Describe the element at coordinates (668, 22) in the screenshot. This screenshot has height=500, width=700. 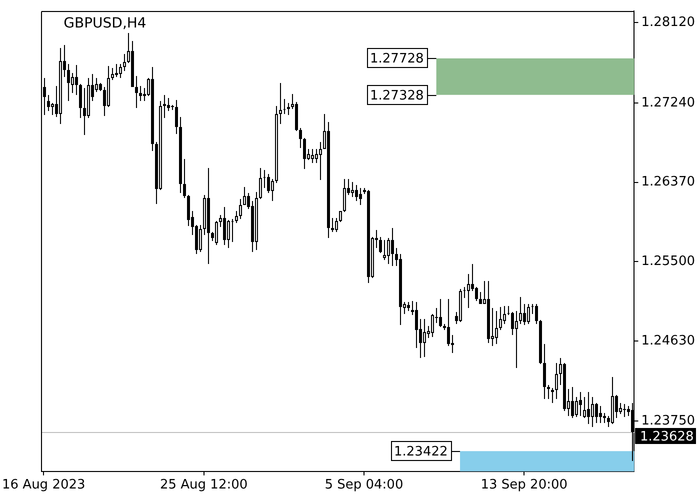
I see `y-tick-label: 1.28120` at that location.